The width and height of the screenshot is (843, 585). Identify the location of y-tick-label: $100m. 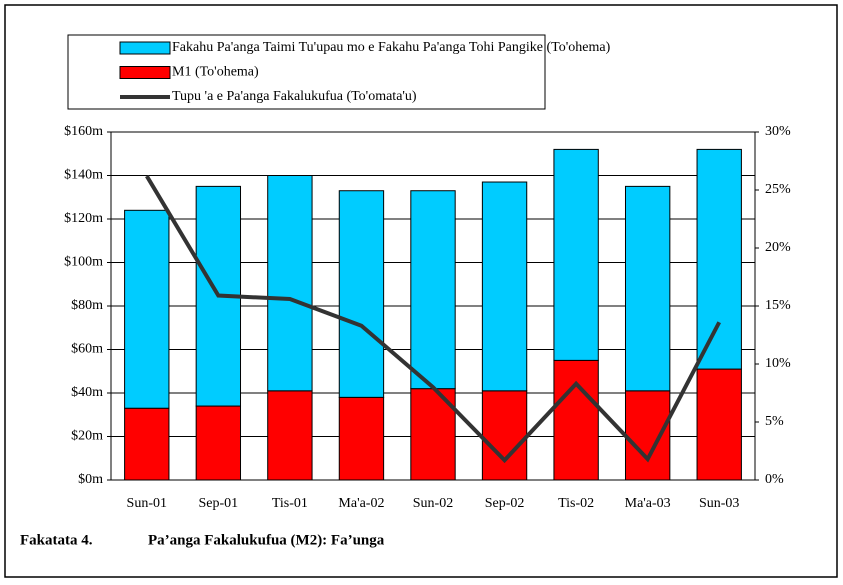
(83, 262).